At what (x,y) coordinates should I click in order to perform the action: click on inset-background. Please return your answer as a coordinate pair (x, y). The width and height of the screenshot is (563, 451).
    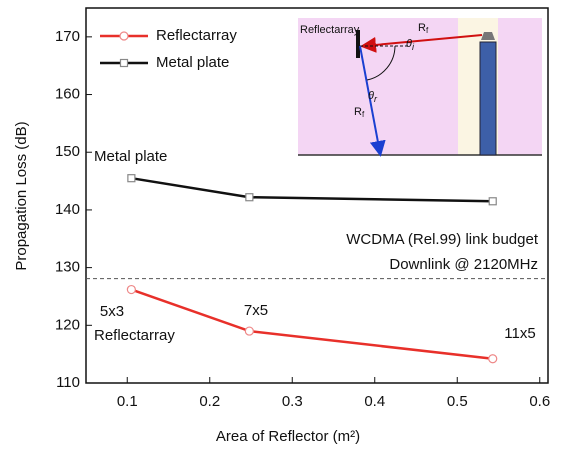
    Looking at the image, I should click on (420, 86).